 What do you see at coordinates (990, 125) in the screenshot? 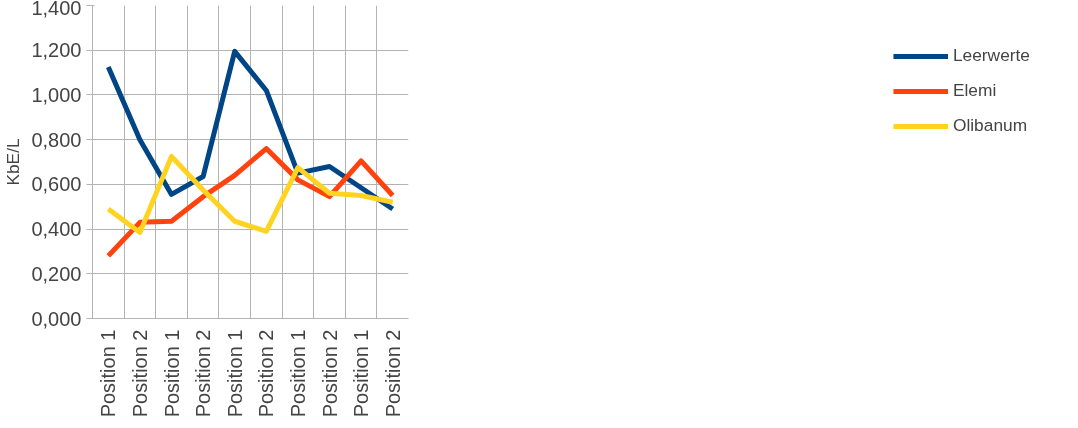
I see `legend-label: Olibanum` at bounding box center [990, 125].